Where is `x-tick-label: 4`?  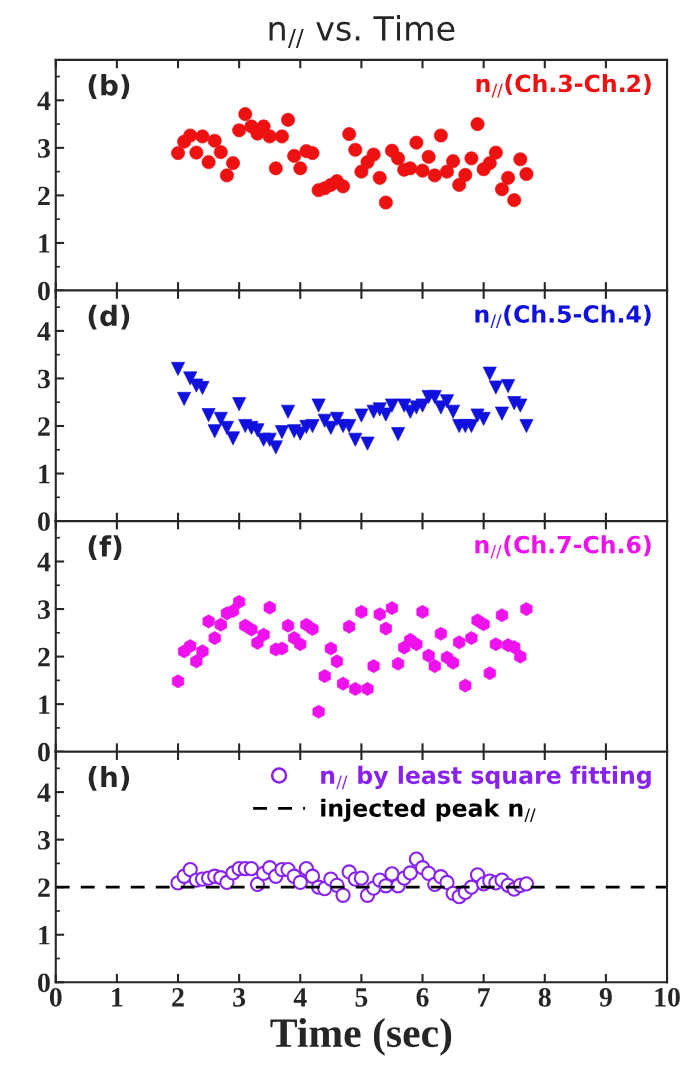 x-tick-label: 4 is located at coordinates (300, 997).